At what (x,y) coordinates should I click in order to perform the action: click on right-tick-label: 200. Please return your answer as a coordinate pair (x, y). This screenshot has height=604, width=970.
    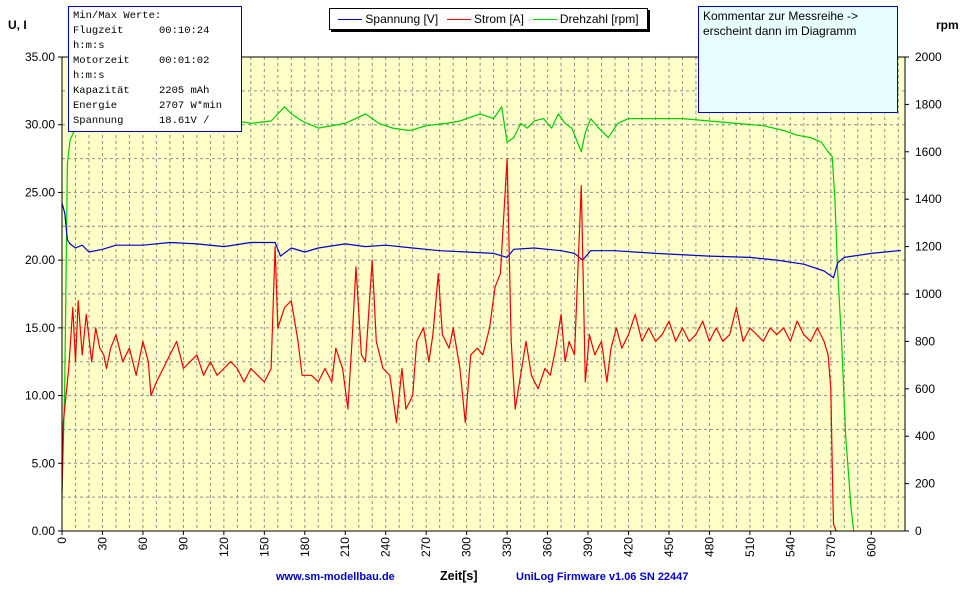
    Looking at the image, I should click on (925, 484).